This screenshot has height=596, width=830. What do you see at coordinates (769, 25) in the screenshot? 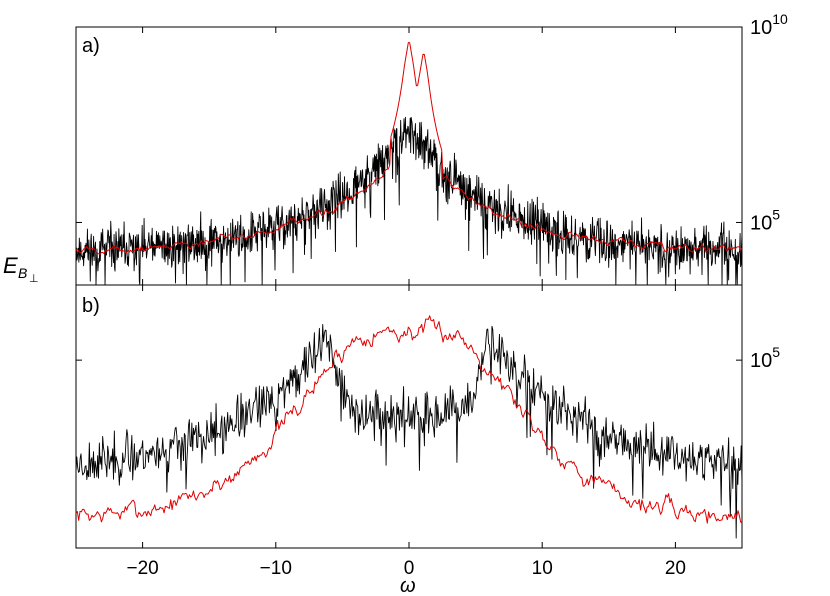
I see `panel-a-ytick-label-1: 1010` at bounding box center [769, 25].